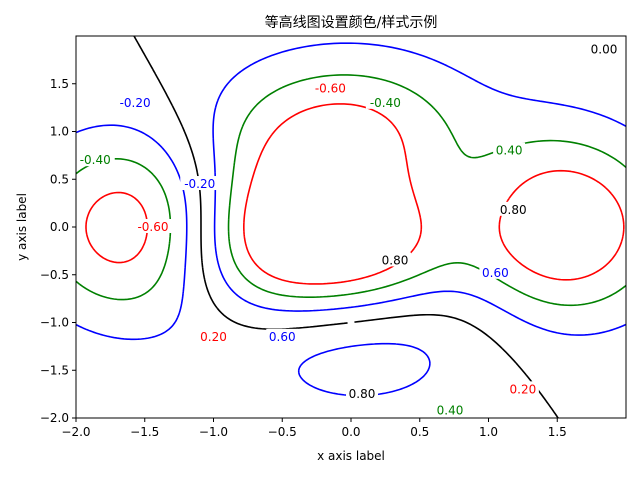 This screenshot has height=480, width=640. What do you see at coordinates (59, 132) in the screenshot?
I see `y-tick-label: 1.0` at bounding box center [59, 132].